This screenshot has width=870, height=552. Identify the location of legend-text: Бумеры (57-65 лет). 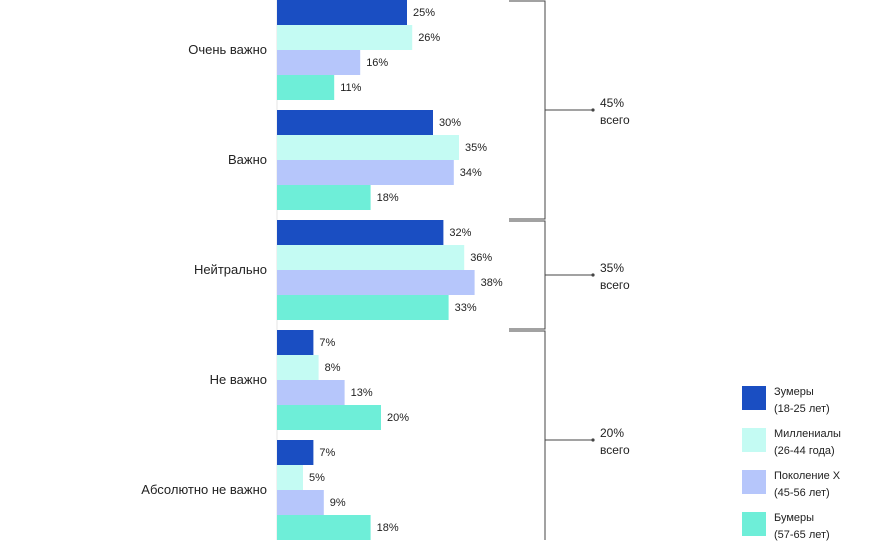
(802, 527).